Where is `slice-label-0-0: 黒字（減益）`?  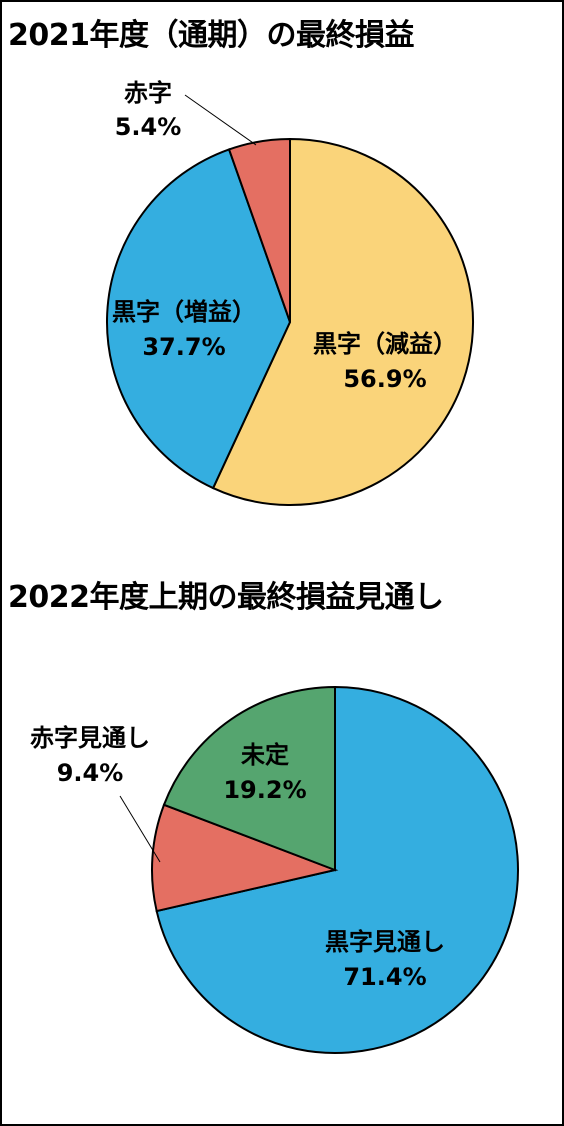 slice-label-0-0: 黒字（減益） is located at coordinates (385, 344).